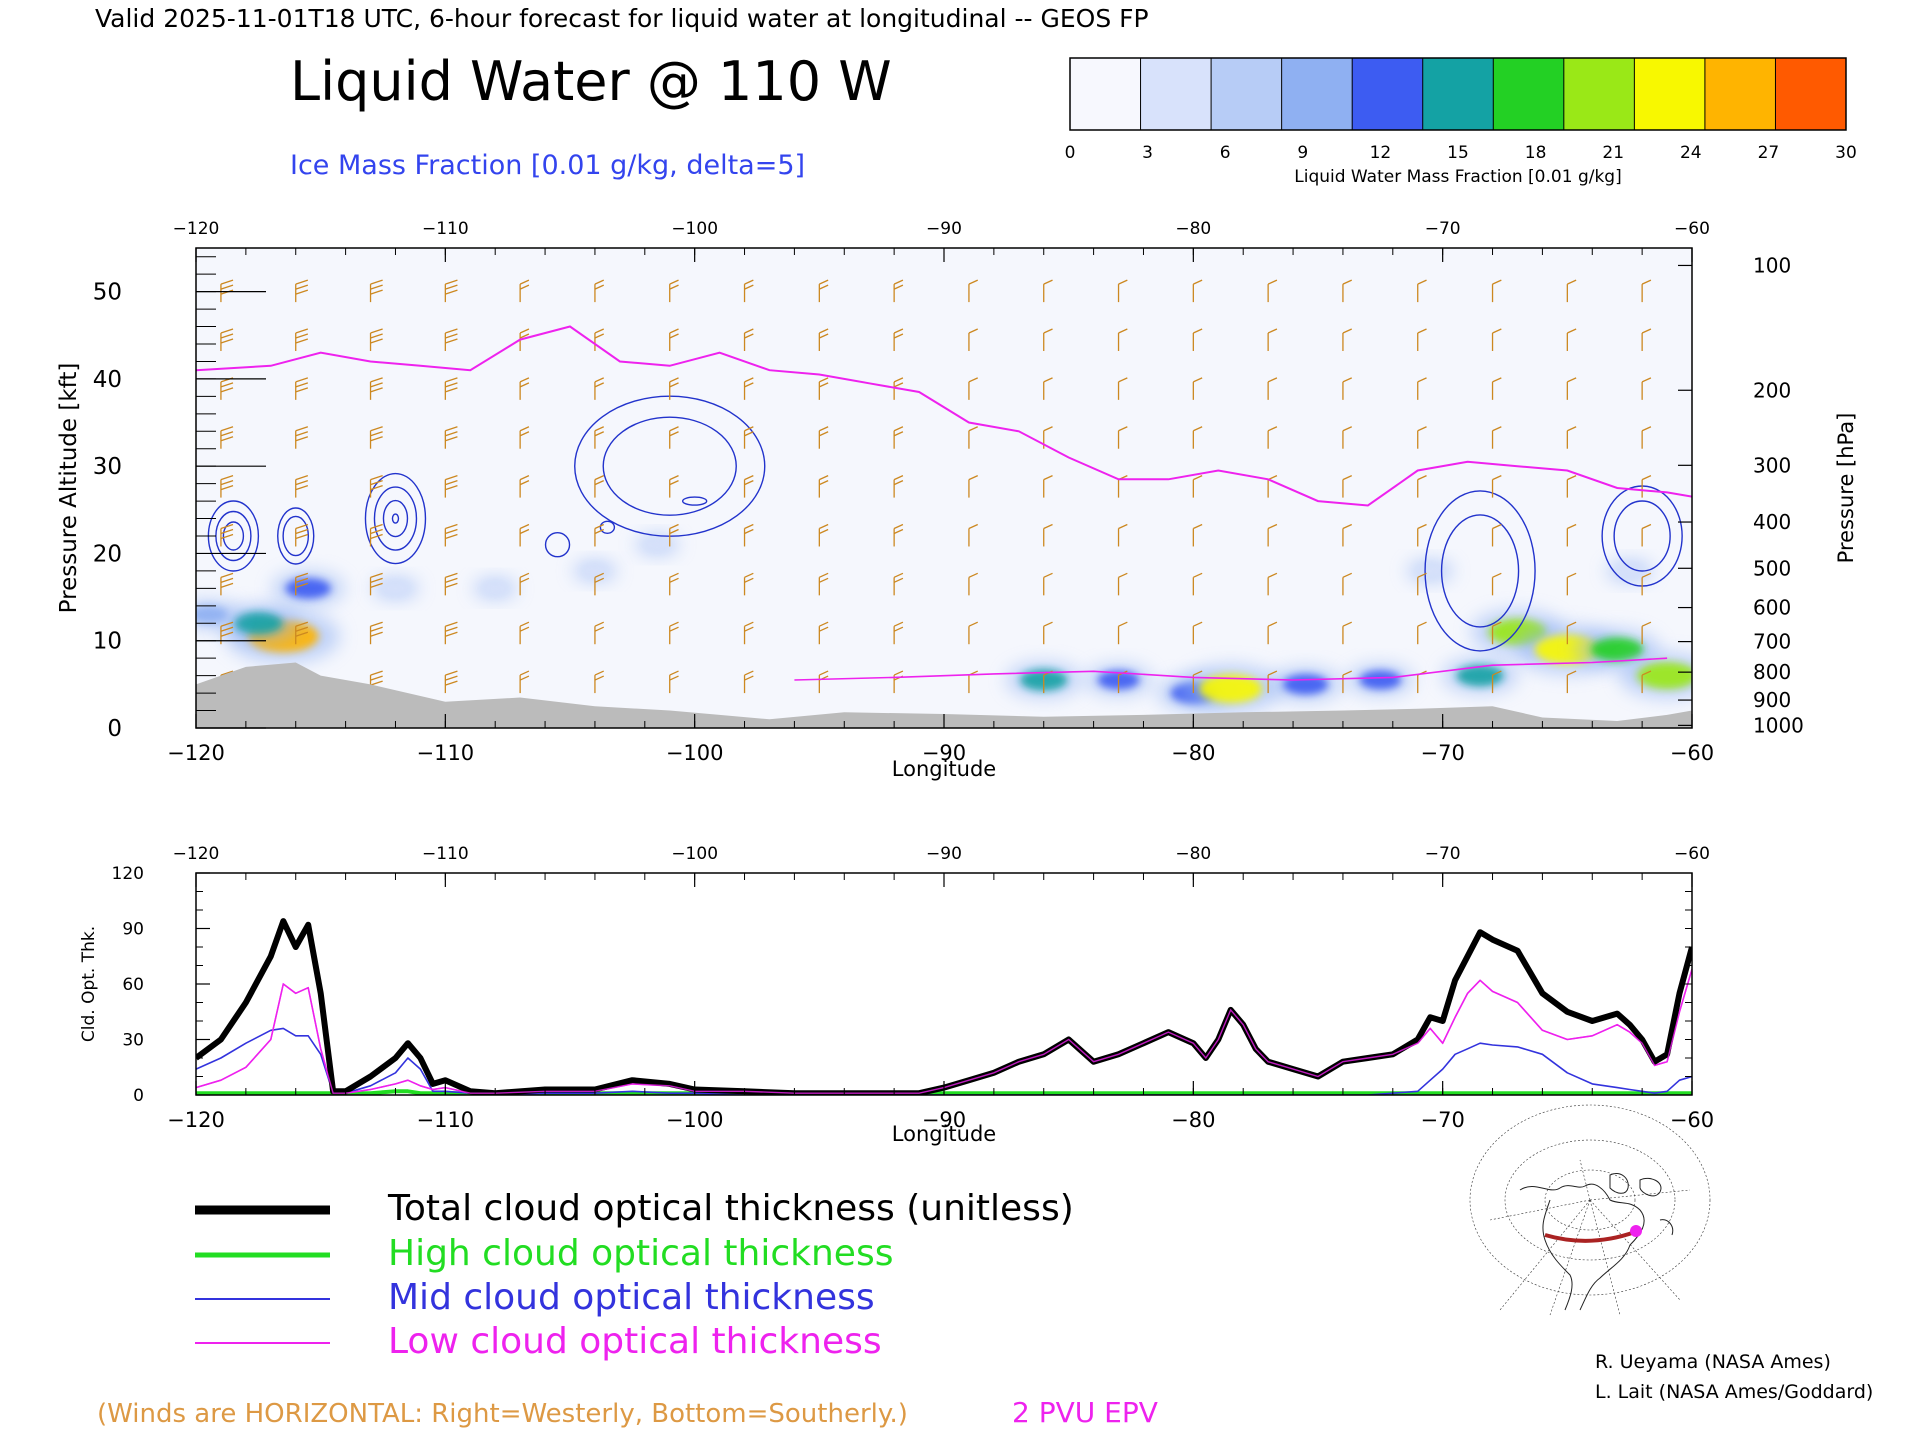  I want to click on colorbar-ticks: 0 3 6 9 12 15 18 21 24 27 30, so click(1461, 153).